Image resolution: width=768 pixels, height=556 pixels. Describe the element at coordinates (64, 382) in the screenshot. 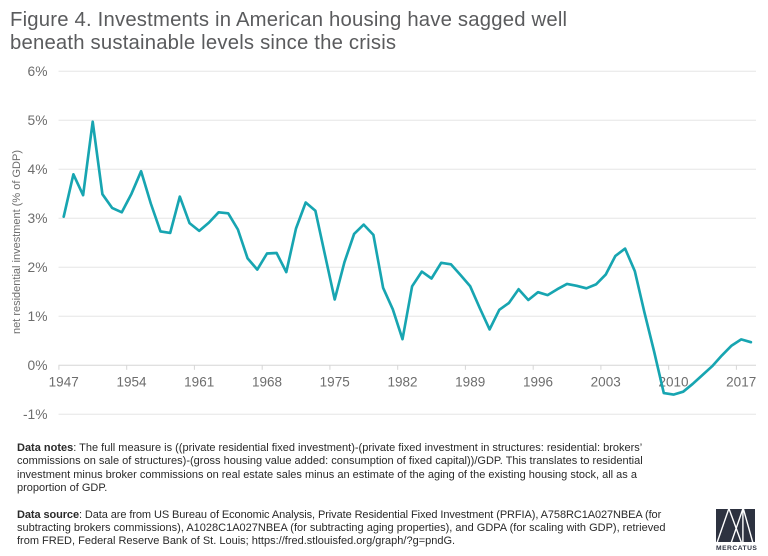

I see `svg-text: 1947` at that location.